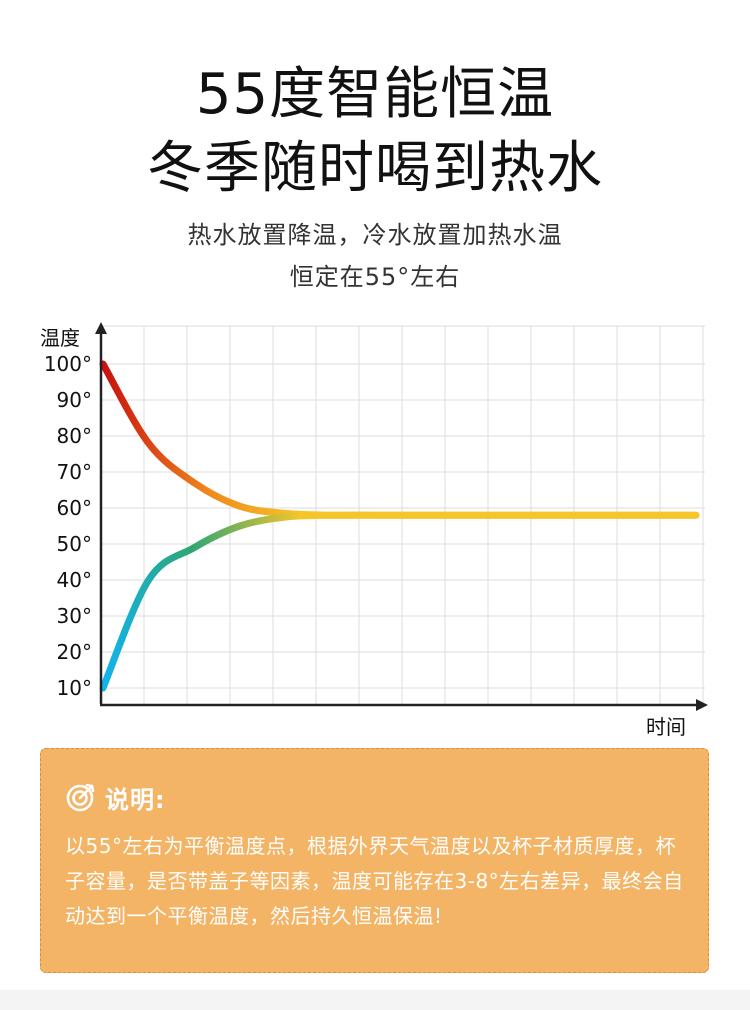 Image resolution: width=750 pixels, height=1010 pixels. What do you see at coordinates (375, 168) in the screenshot?
I see `page-title-line-2: 冬季随时喝到热水` at bounding box center [375, 168].